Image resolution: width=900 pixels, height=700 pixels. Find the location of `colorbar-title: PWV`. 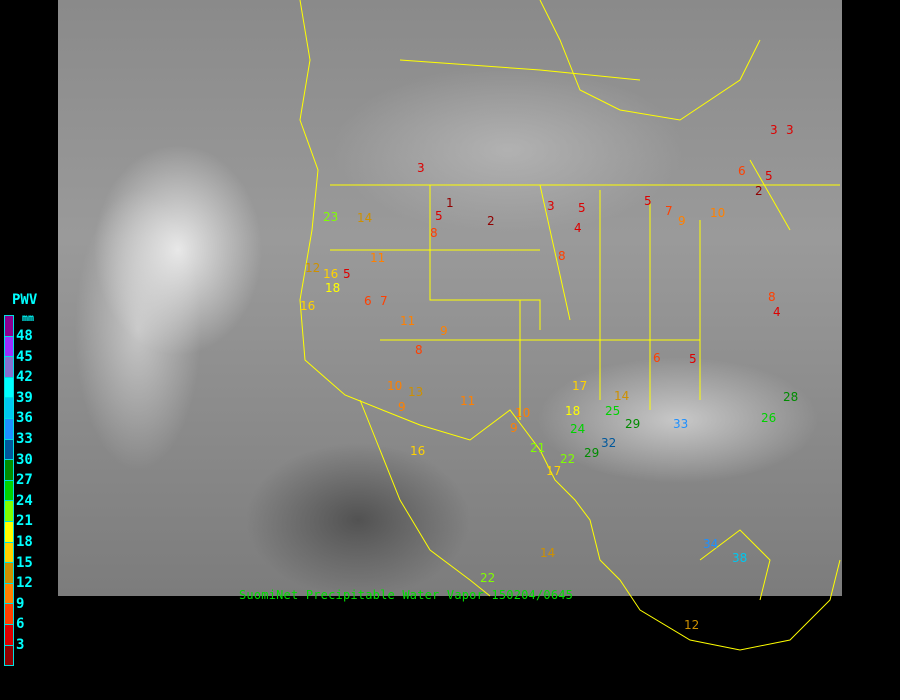

colorbar-title: PWV is located at coordinates (25, 300).